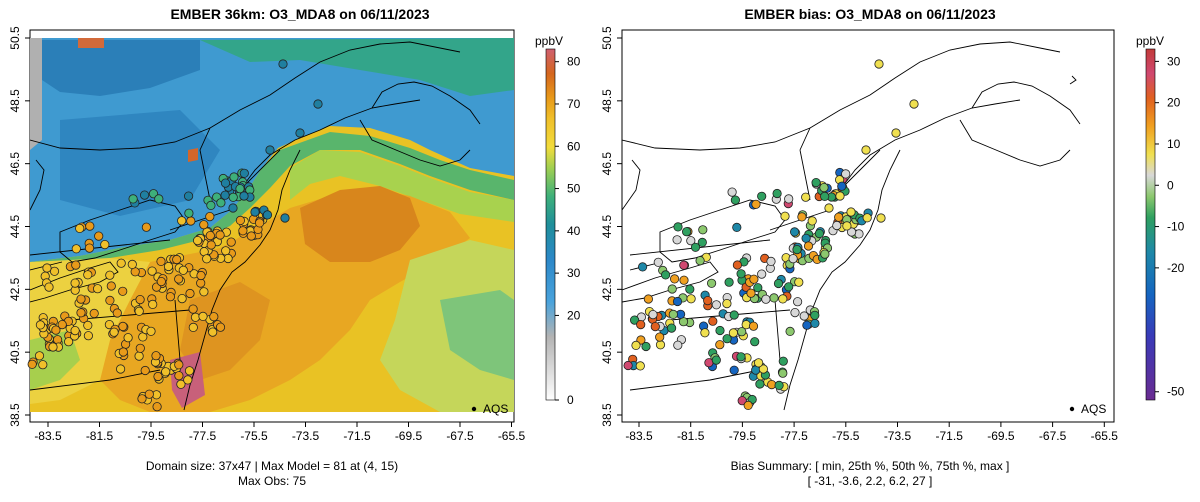  Describe the element at coordinates (122, 231) in the screenshot. I see `lake-ontario` at that location.